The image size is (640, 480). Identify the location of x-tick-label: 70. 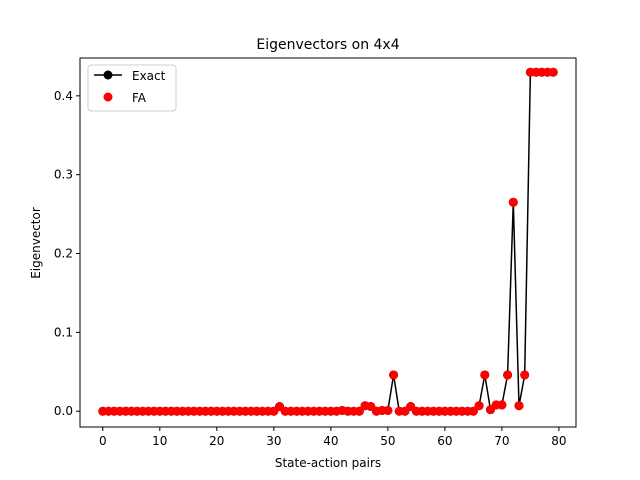
(501, 441).